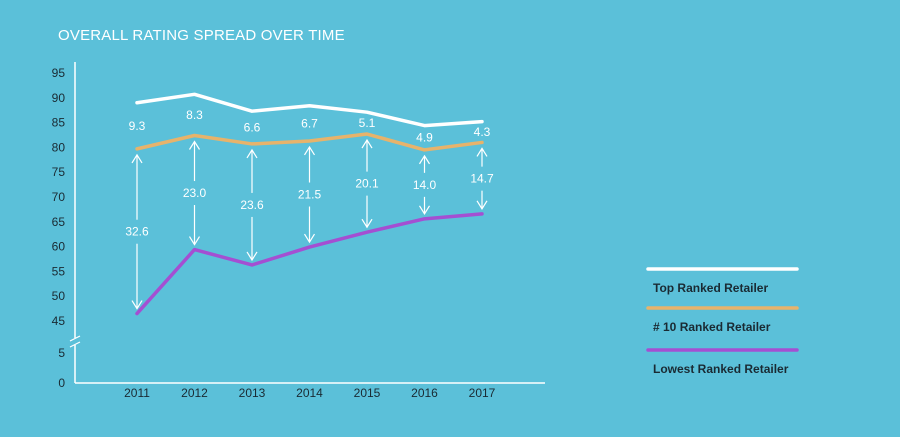 Image resolution: width=900 pixels, height=437 pixels. Describe the element at coordinates (482, 179) in the screenshot. I see `bottom-gap-label: 14.7` at that location.